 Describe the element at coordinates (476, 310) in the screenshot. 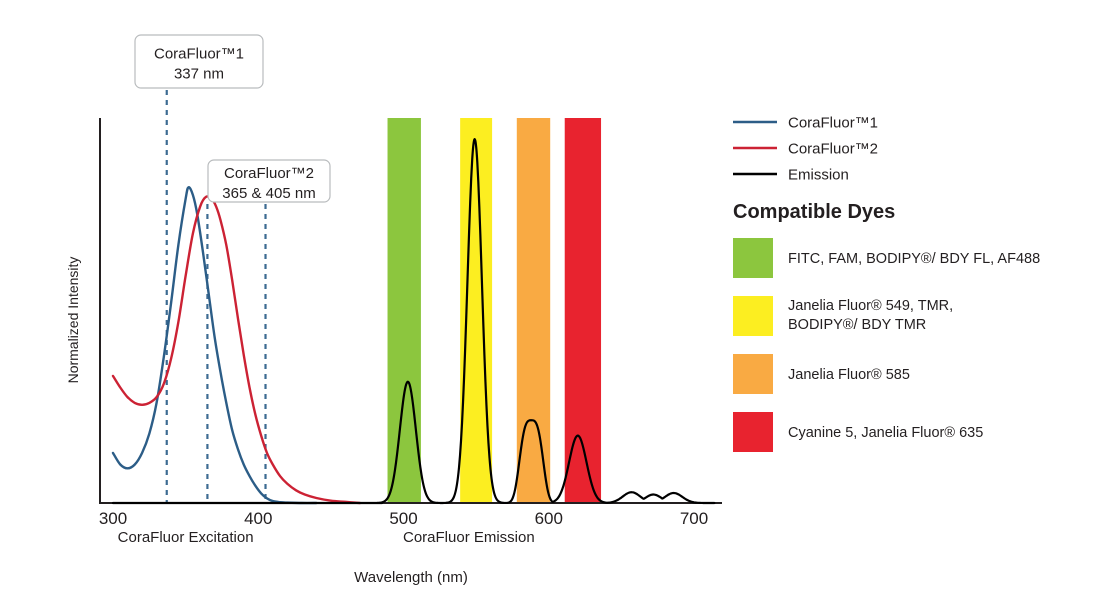

I see `yellow-band` at that location.